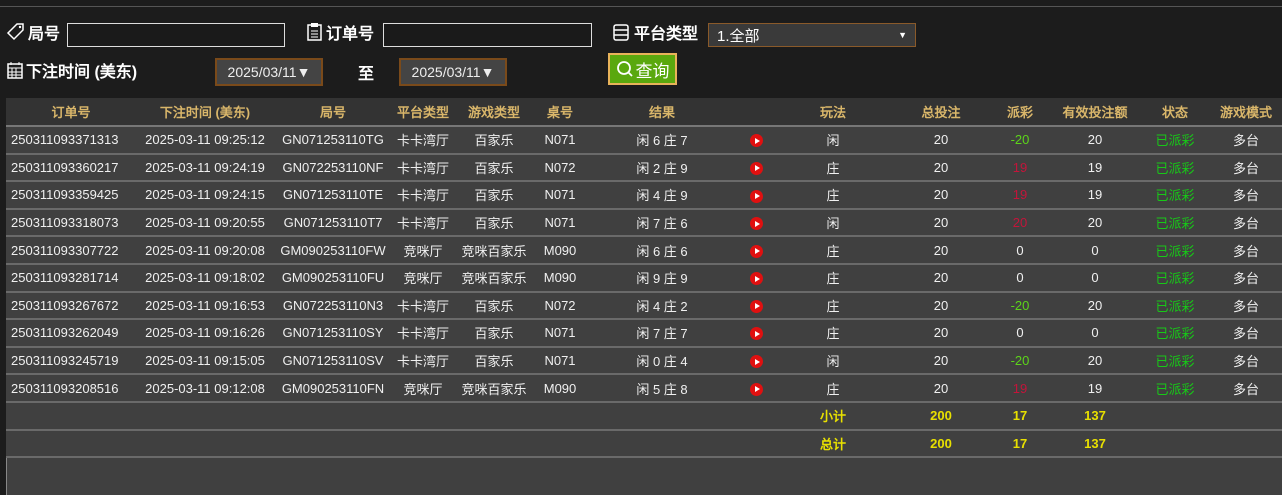  Describe the element at coordinates (205, 168) in the screenshot. I see `cell-bet-time: 2025-03-11 09:24:19` at that location.